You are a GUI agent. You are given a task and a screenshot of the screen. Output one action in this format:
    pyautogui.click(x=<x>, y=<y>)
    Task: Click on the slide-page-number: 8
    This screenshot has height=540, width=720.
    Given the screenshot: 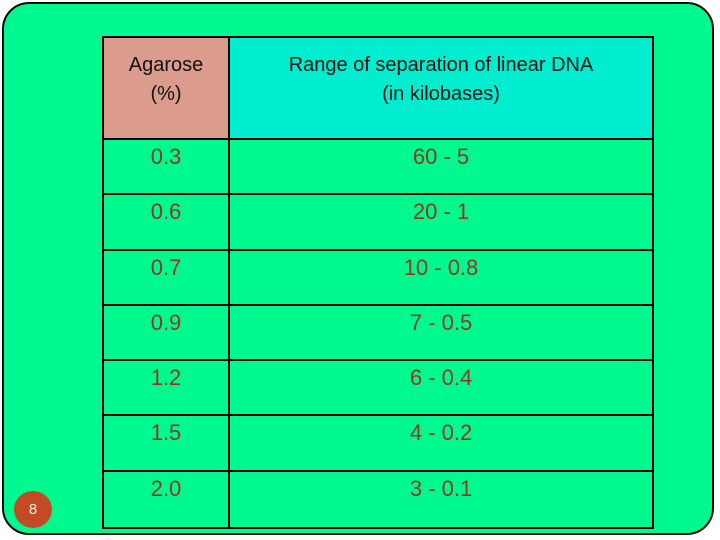 What is the action you would take?
    pyautogui.click(x=33, y=509)
    